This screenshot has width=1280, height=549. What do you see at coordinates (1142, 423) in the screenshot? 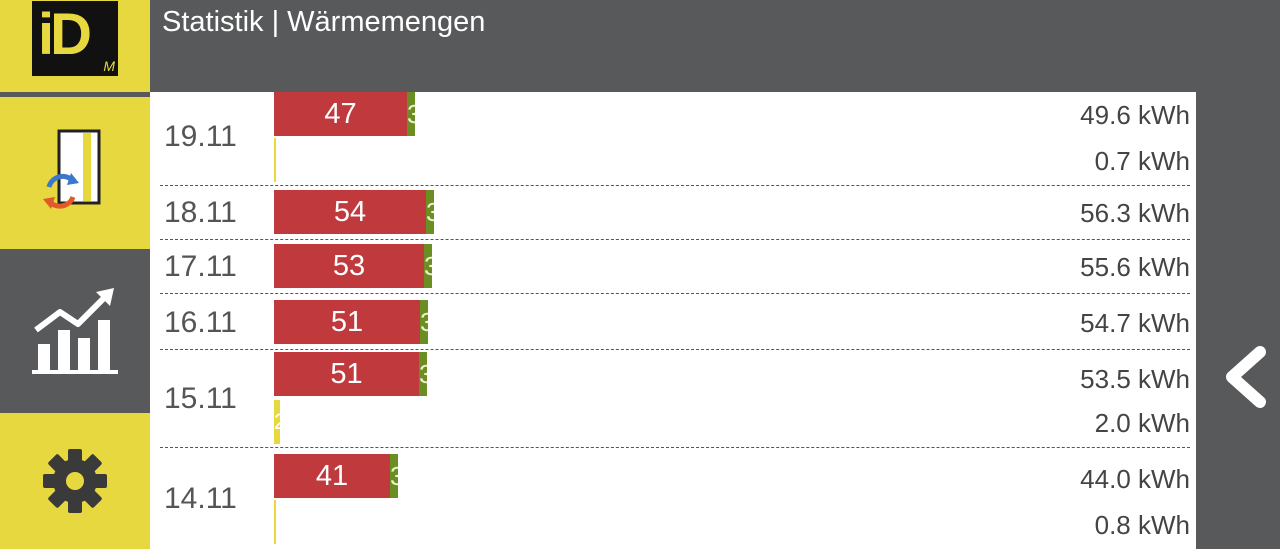
I see `row-second-kwh: 2.0 kWh` at bounding box center [1142, 423].